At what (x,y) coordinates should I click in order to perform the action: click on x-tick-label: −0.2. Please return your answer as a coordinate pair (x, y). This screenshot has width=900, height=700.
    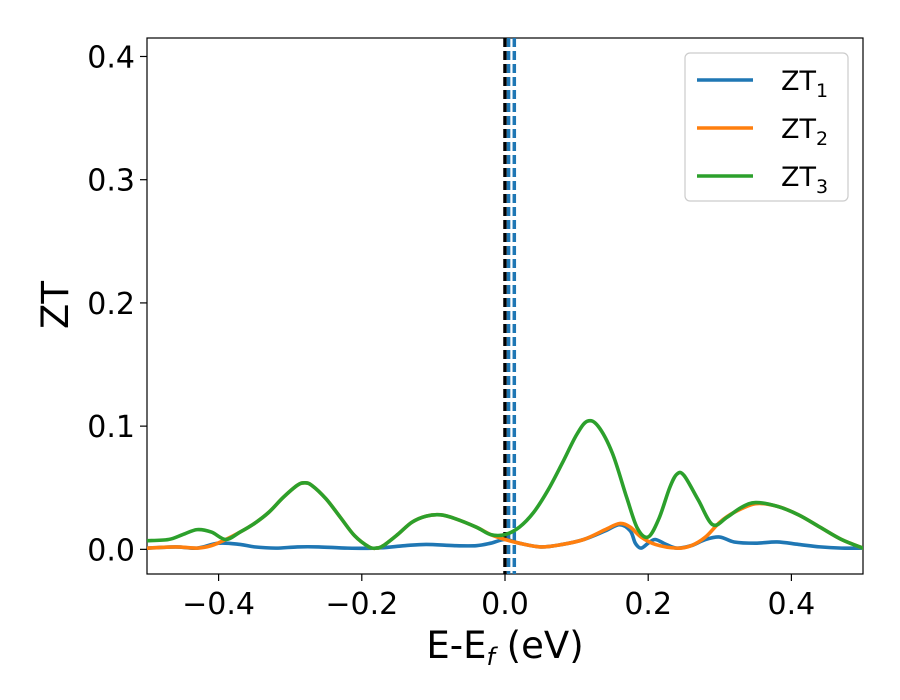
    Looking at the image, I should click on (361, 604).